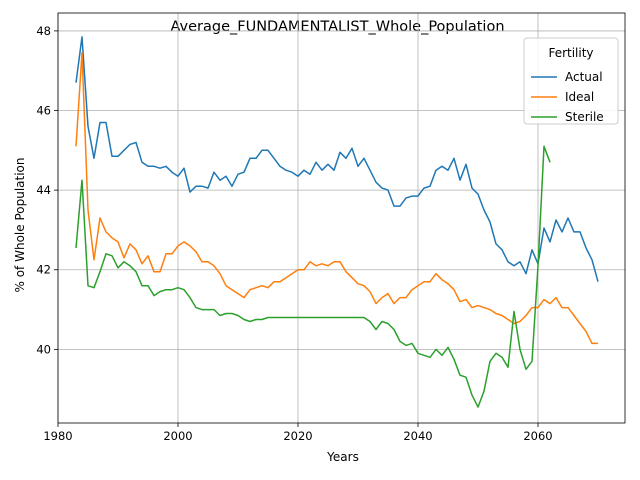 This screenshot has height=480, width=640. I want to click on x-tick-label: 2000, so click(177, 436).